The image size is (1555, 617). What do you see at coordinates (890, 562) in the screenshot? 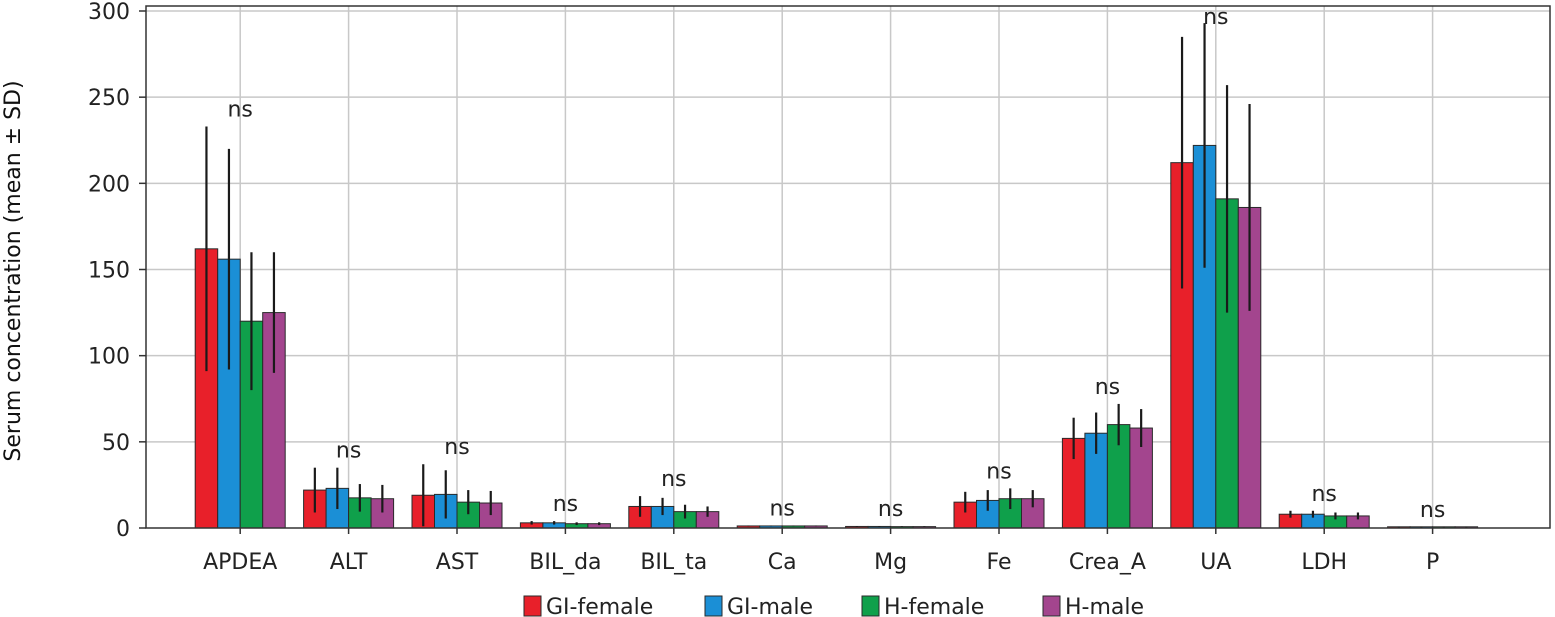
I see `x-tick-label: Mg` at bounding box center [890, 562].